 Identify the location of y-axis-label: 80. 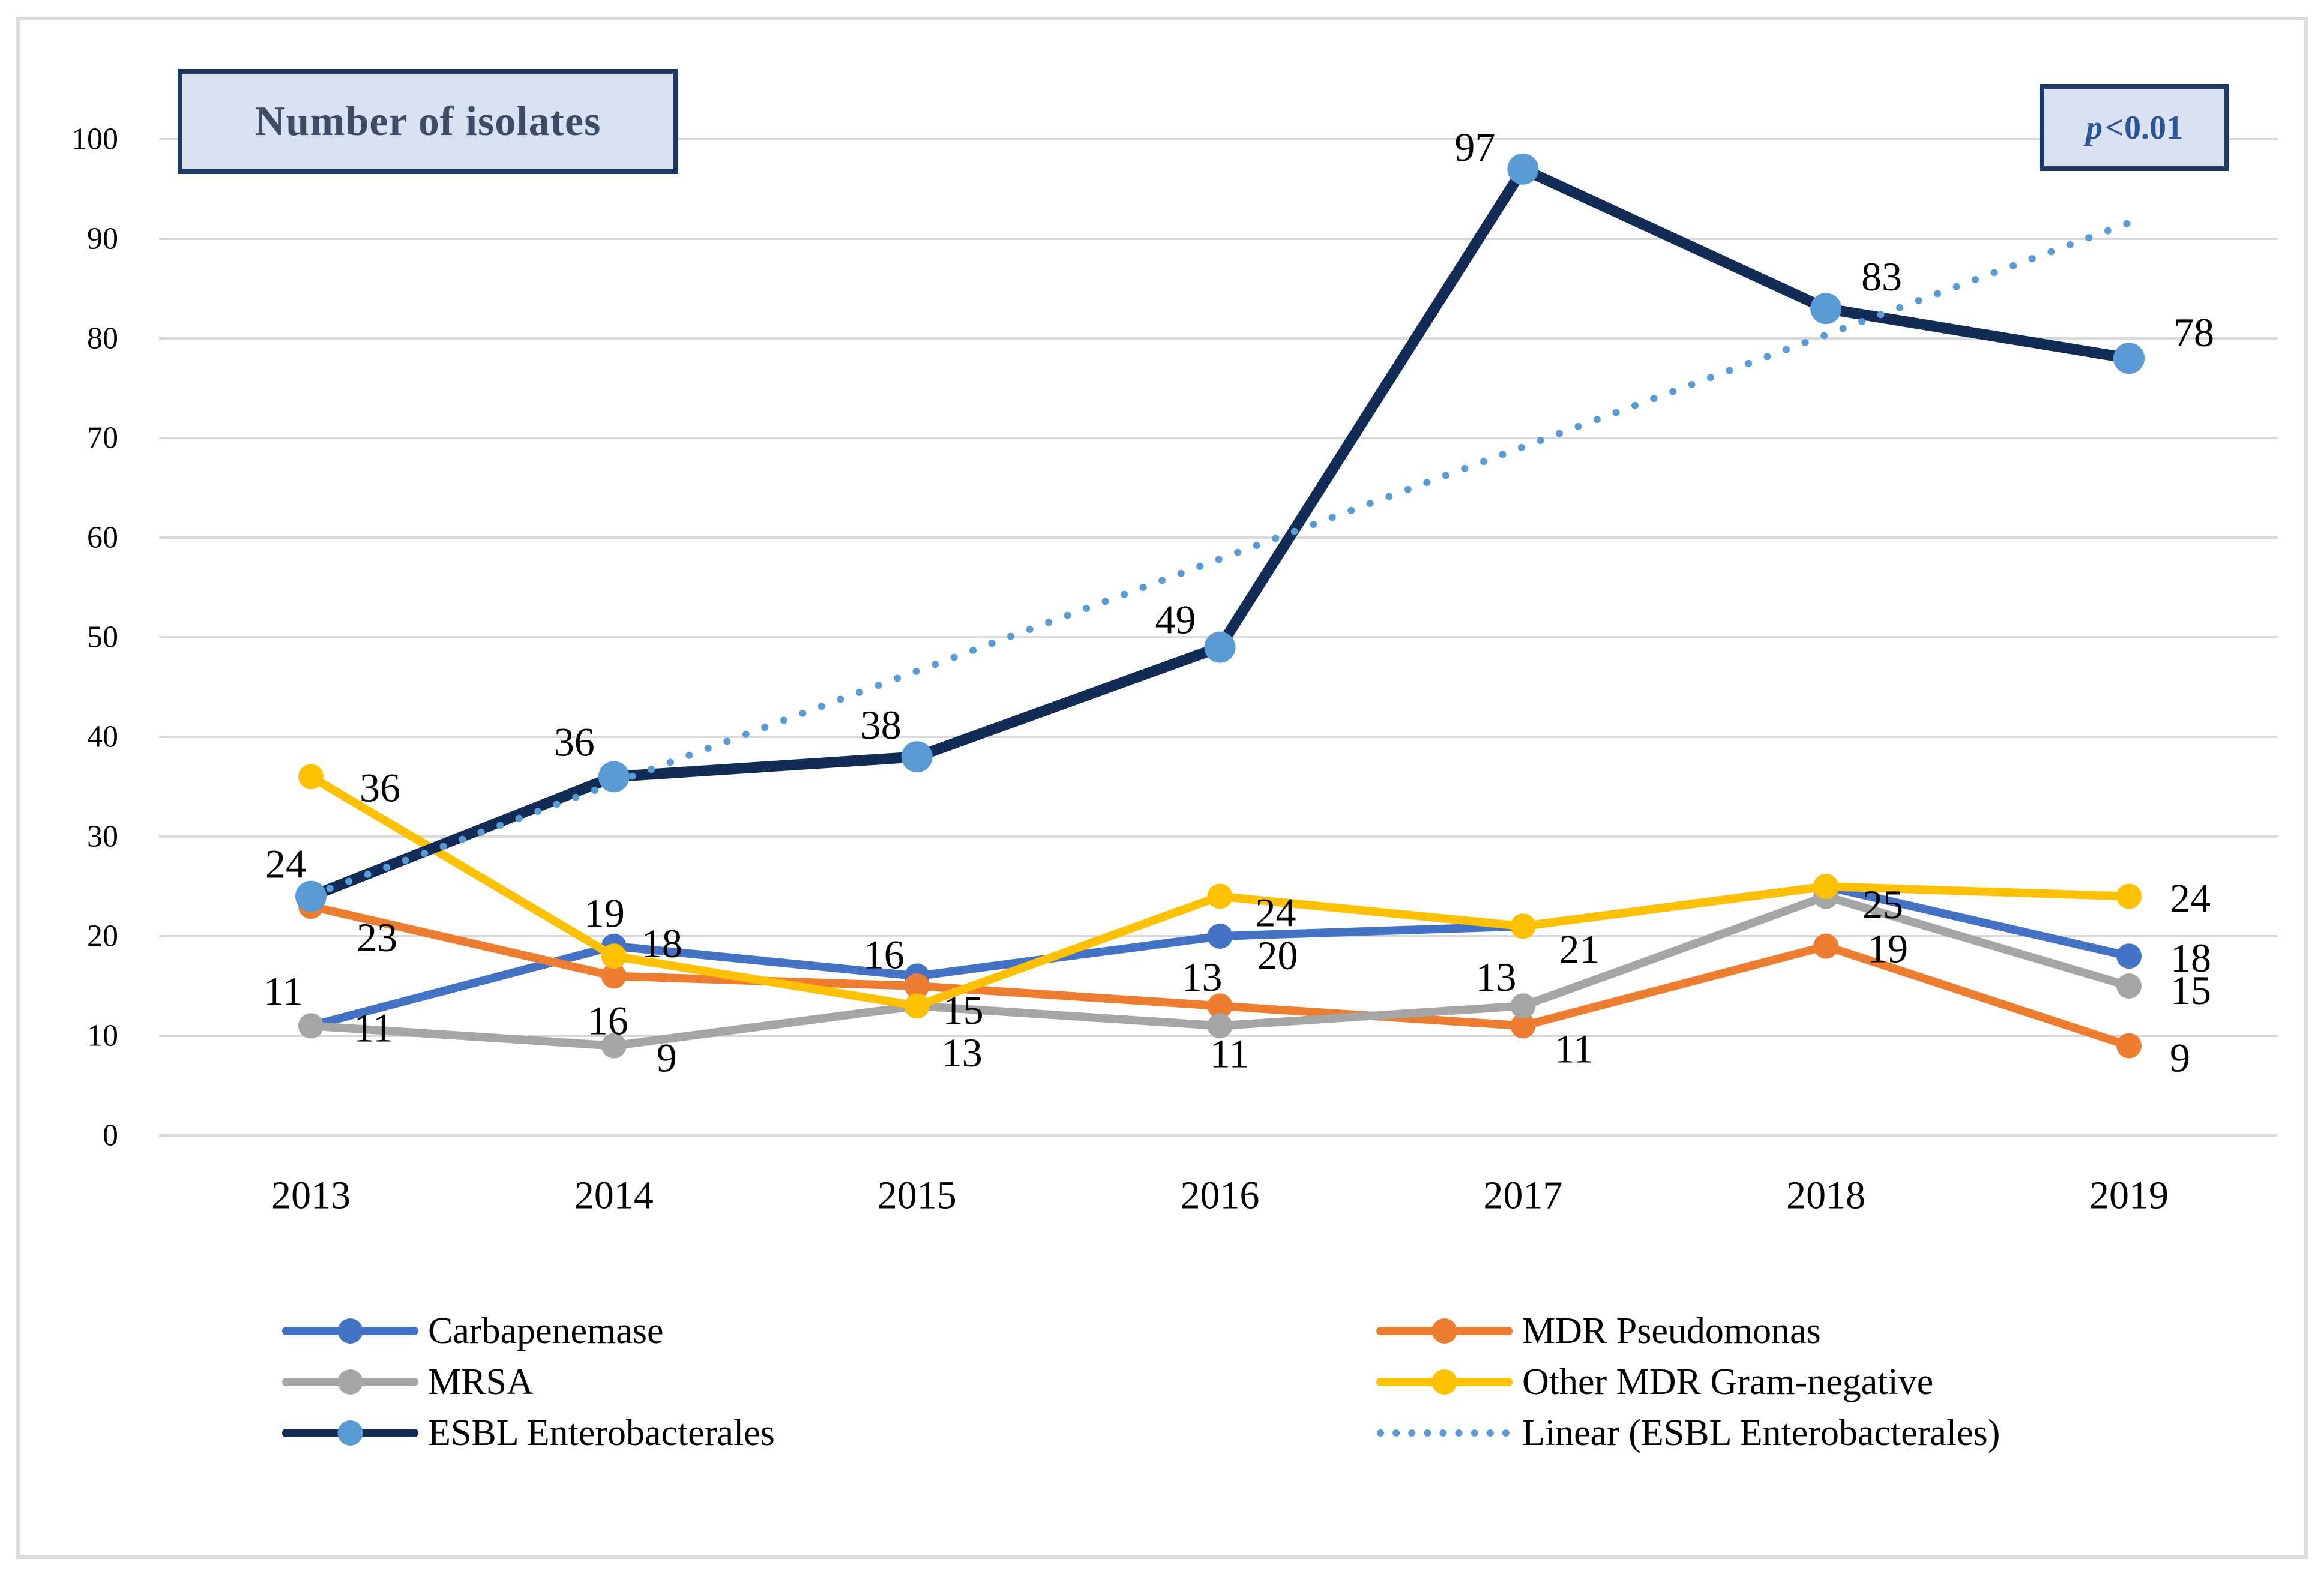
(102, 339).